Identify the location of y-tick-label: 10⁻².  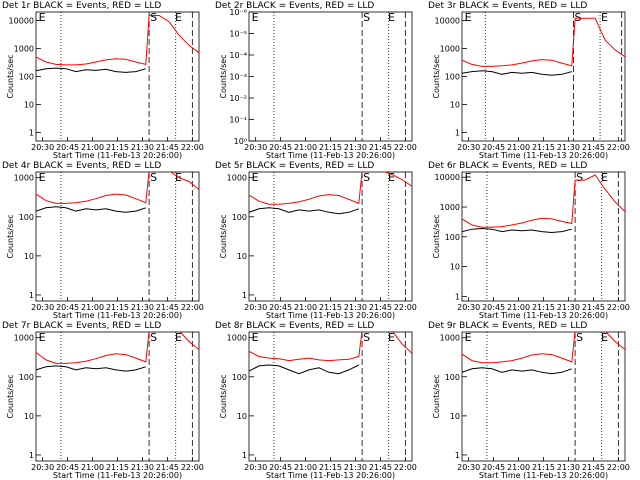
(238, 98).